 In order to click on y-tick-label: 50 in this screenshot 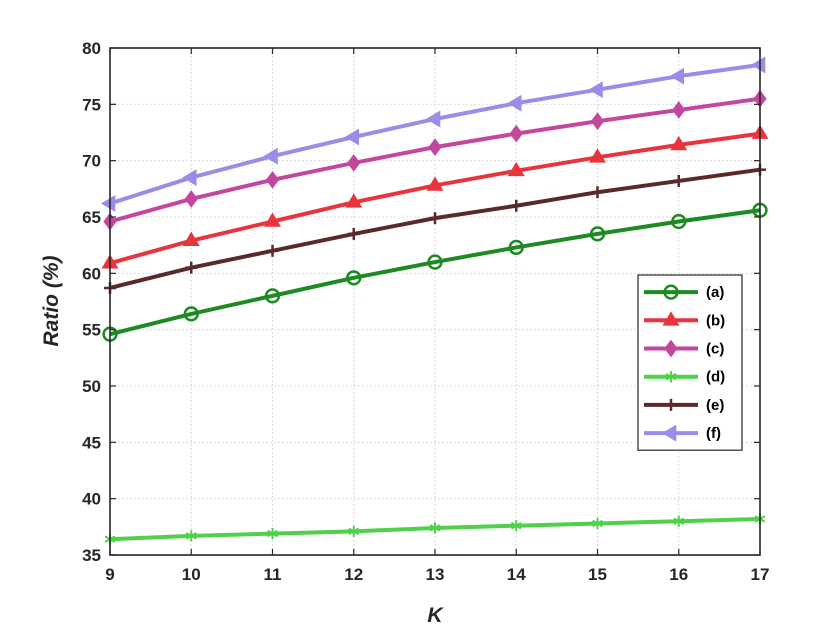, I will do `click(91, 386)`.